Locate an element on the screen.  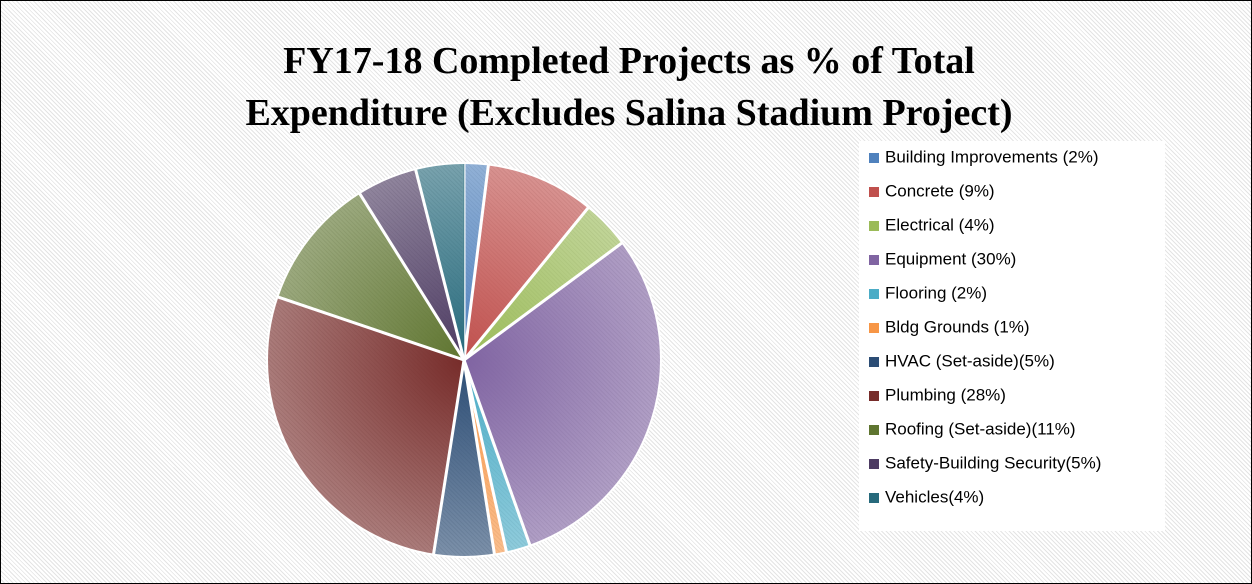
legend-label: Concrete (9%) is located at coordinates (940, 190).